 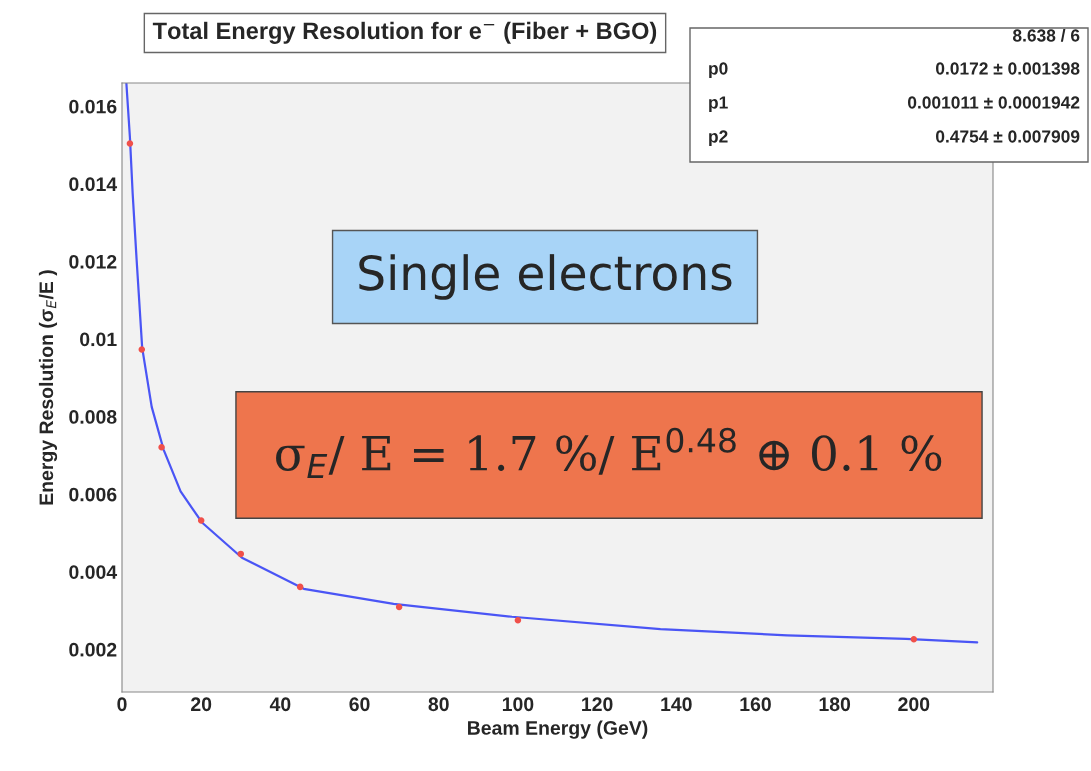 What do you see at coordinates (359, 704) in the screenshot?
I see `x-tick-label: 60` at bounding box center [359, 704].